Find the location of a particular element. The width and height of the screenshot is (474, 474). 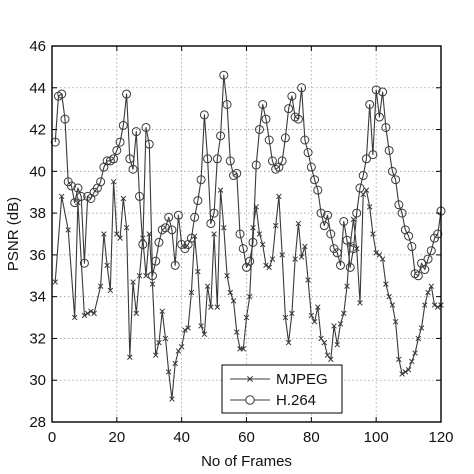

x-axis-label: No of Frames is located at coordinates (246, 461).